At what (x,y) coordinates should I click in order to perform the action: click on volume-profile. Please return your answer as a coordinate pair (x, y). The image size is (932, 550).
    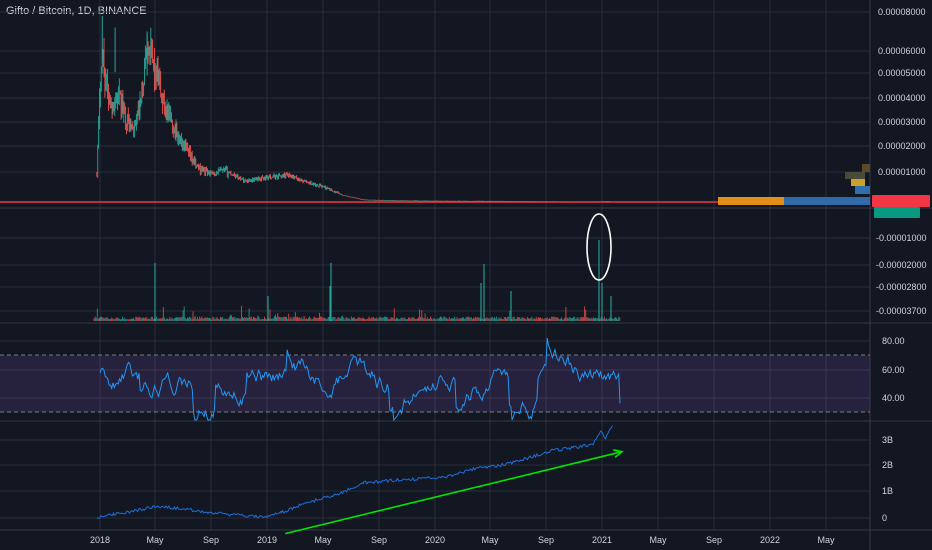
    Looking at the image, I should click on (794, 184).